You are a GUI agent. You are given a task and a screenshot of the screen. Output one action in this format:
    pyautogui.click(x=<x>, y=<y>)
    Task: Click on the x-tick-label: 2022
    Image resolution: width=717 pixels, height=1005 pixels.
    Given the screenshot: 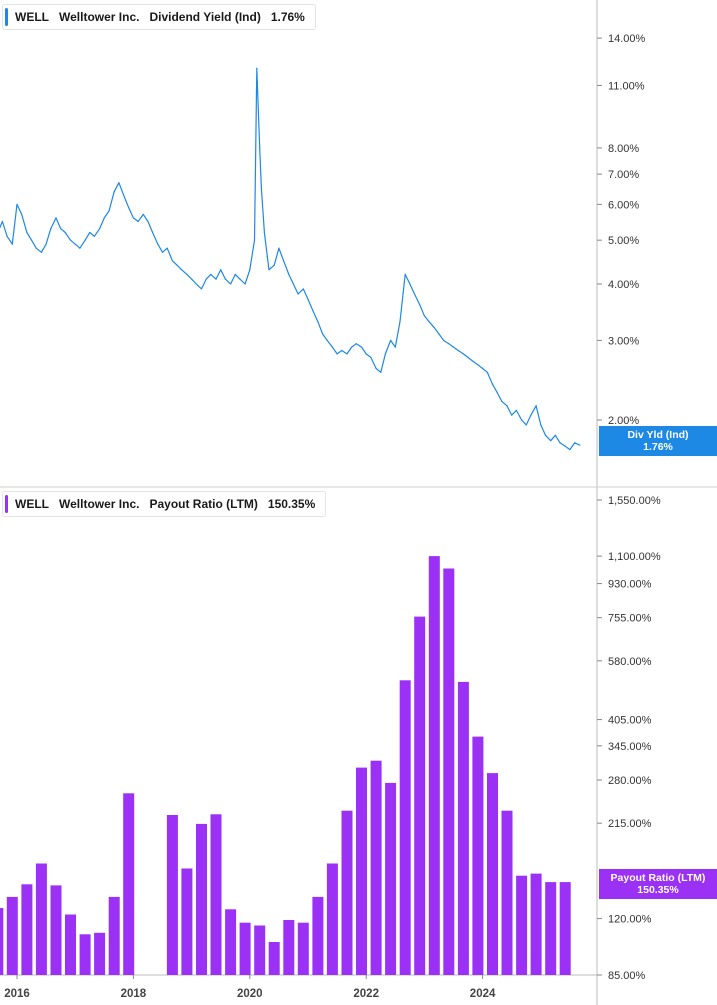 What is the action you would take?
    pyautogui.click(x=366, y=994)
    